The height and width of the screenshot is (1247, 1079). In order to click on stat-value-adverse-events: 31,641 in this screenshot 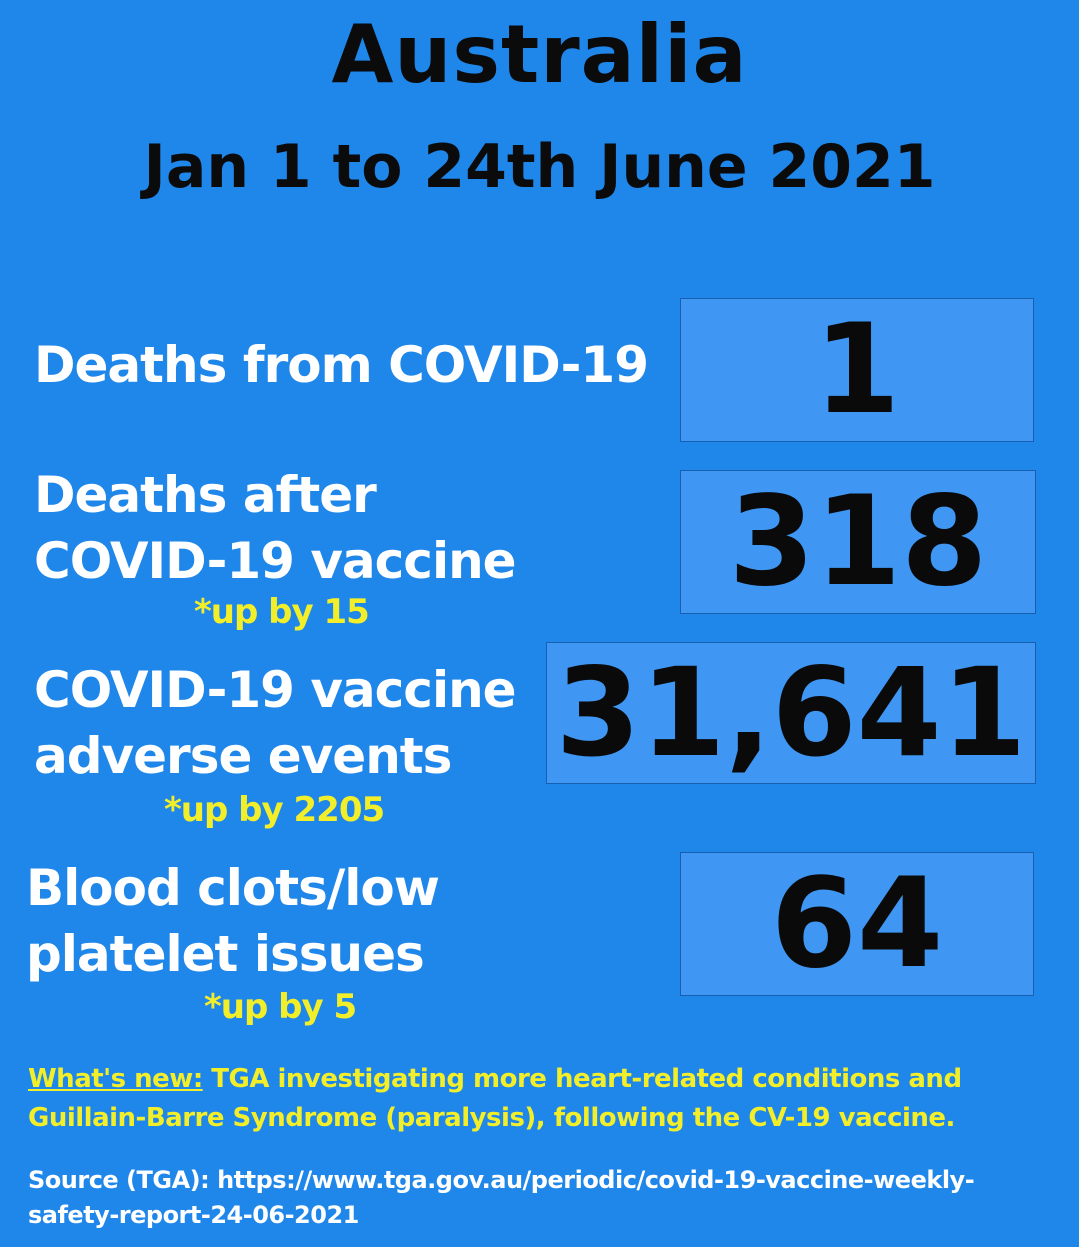, I will do `click(791, 713)`.